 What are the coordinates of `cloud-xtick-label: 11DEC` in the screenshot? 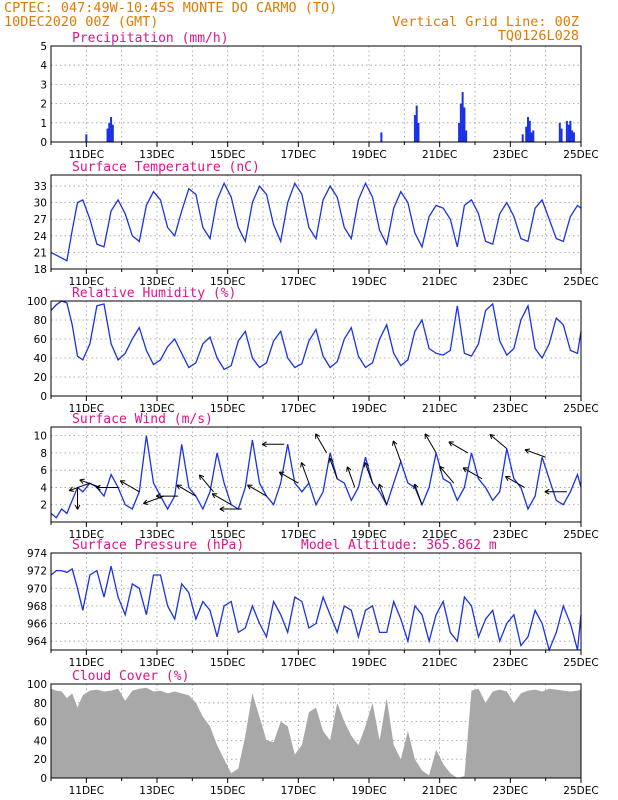 It's located at (86, 791).